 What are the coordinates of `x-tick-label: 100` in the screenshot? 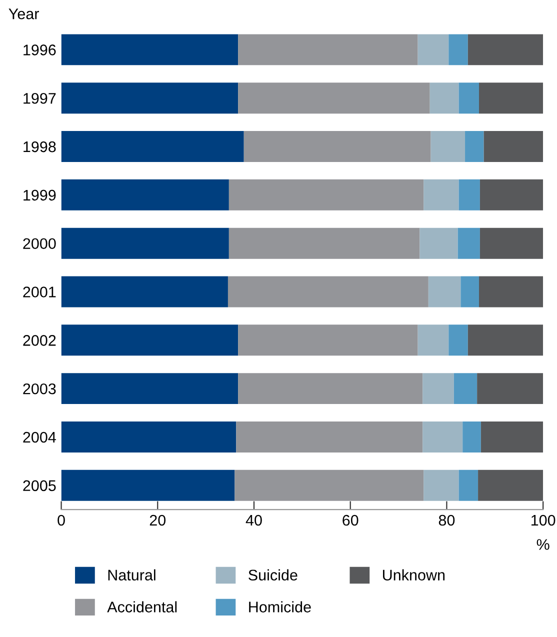 It's located at (543, 520).